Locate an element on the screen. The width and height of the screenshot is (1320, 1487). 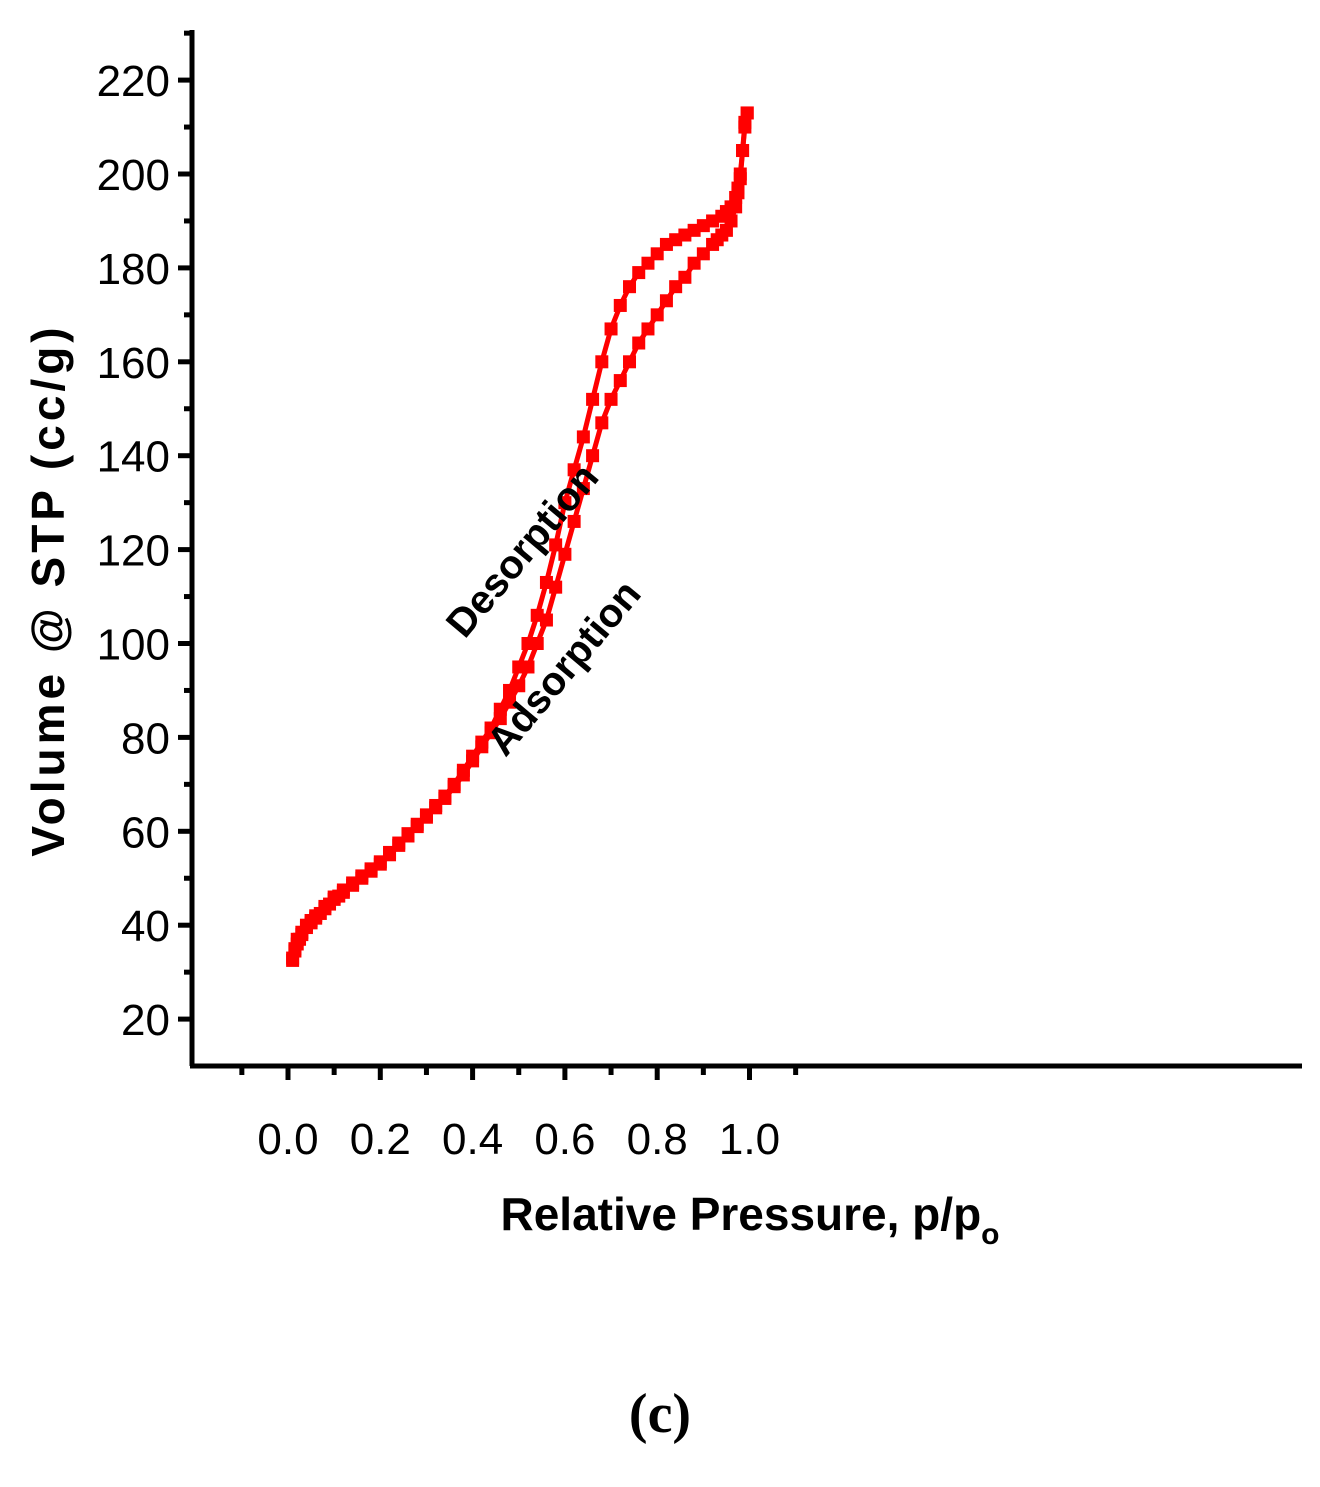
y-tick-label: 60 is located at coordinates (145, 832).